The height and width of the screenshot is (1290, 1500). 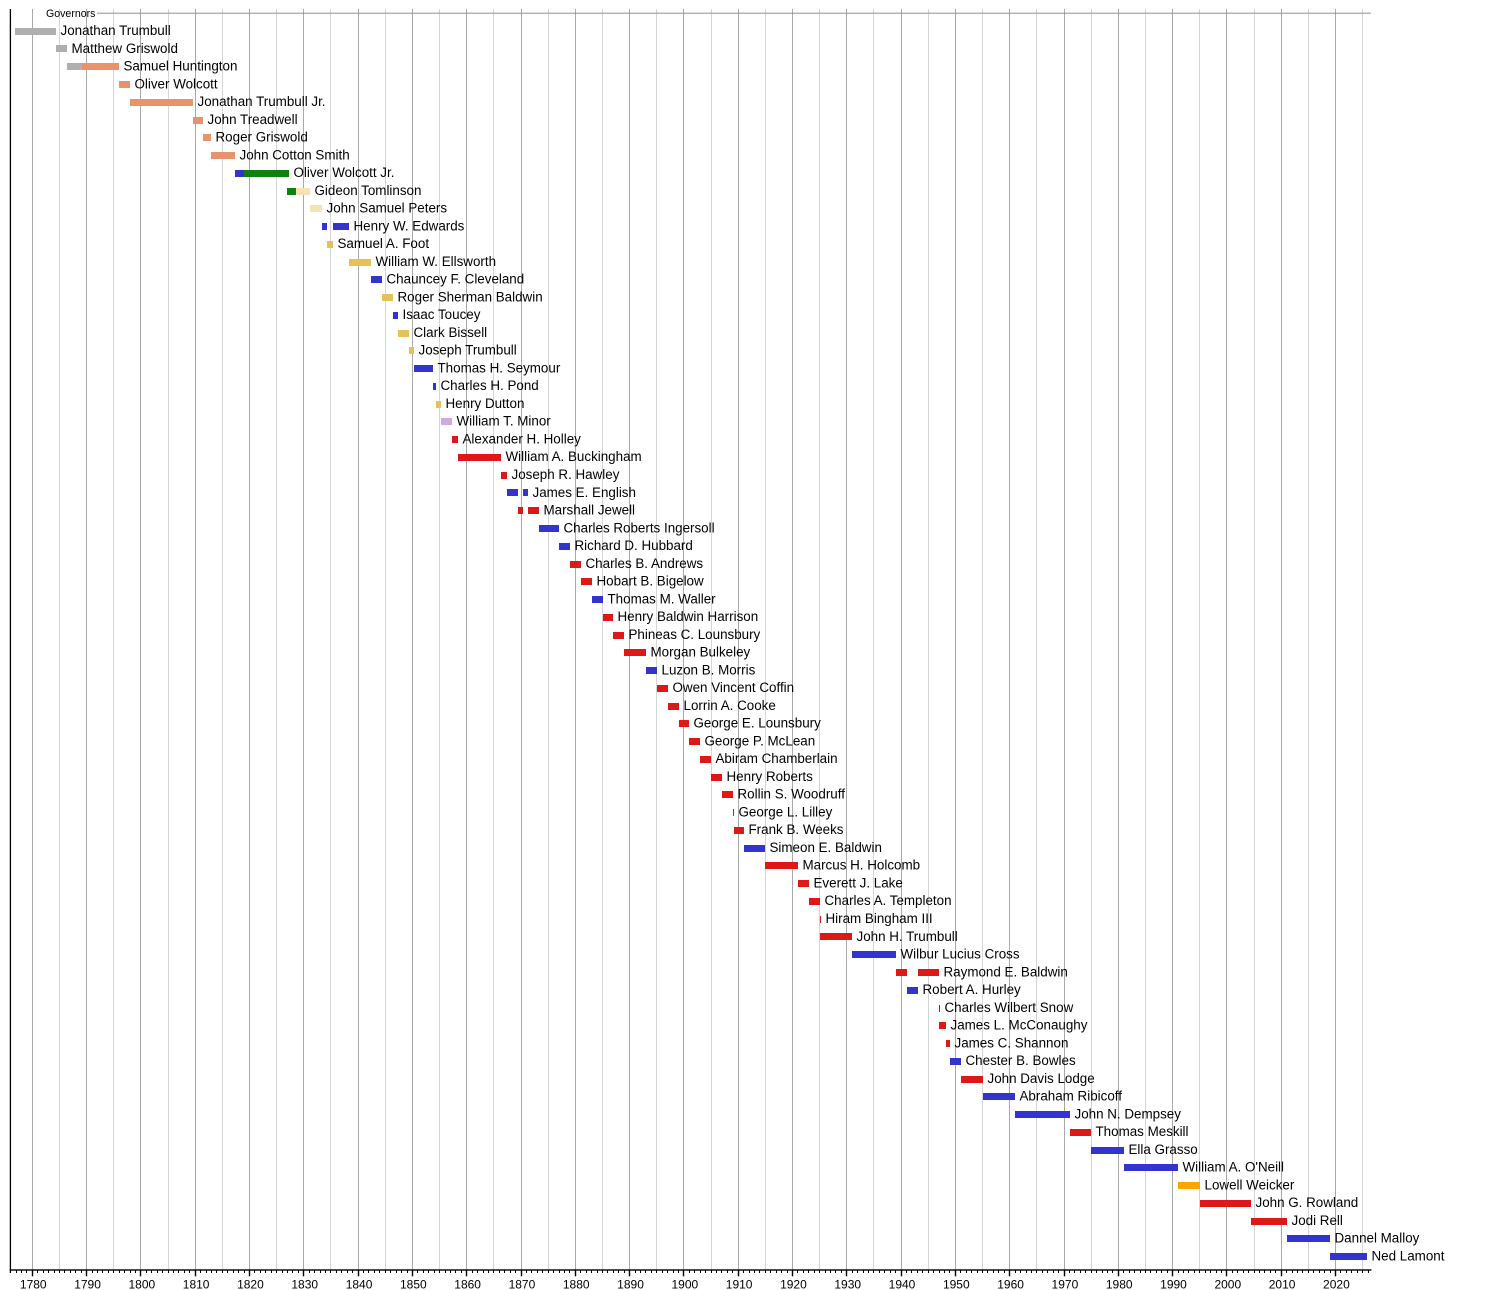 What do you see at coordinates (1012, 1042) in the screenshot?
I see `svg-text: James C. Shannon` at bounding box center [1012, 1042].